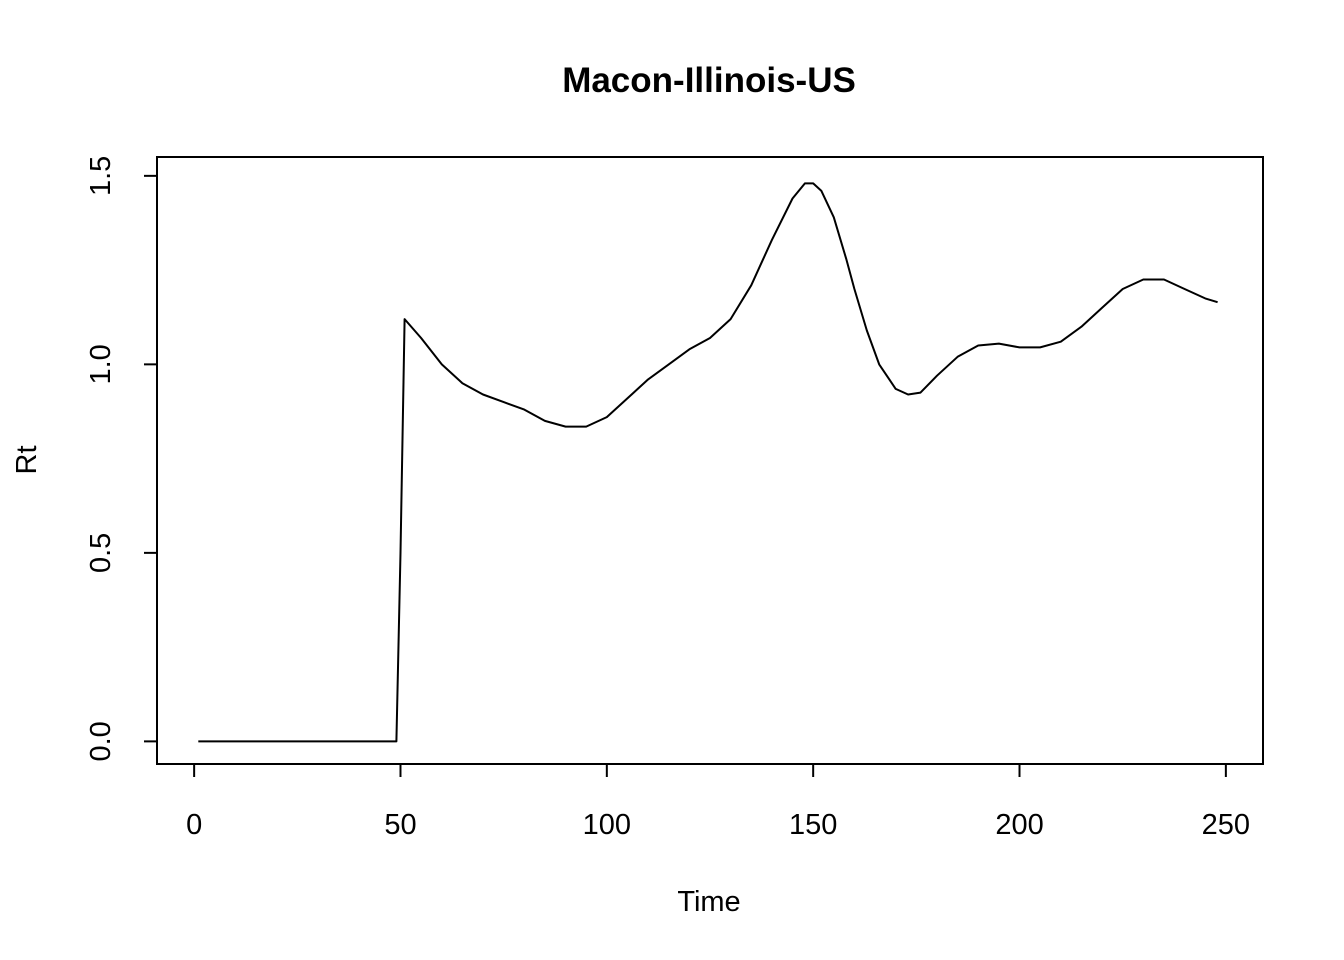  Describe the element at coordinates (718, 802) in the screenshot. I see `x-axis: 0 50 100 150 200 250` at that location.